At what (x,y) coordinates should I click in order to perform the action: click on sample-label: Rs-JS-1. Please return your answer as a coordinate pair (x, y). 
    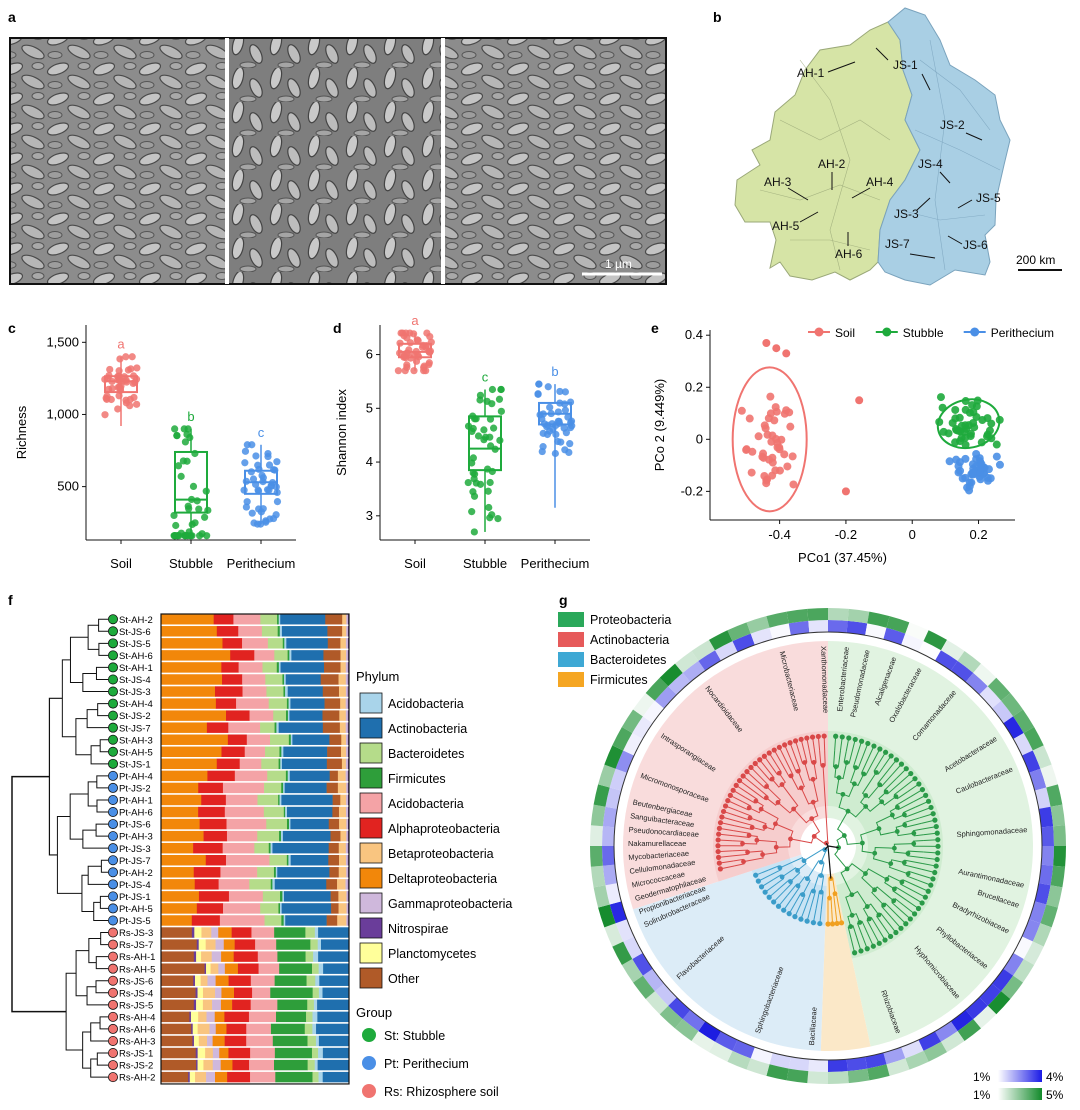
    Looking at the image, I should click on (136, 1054).